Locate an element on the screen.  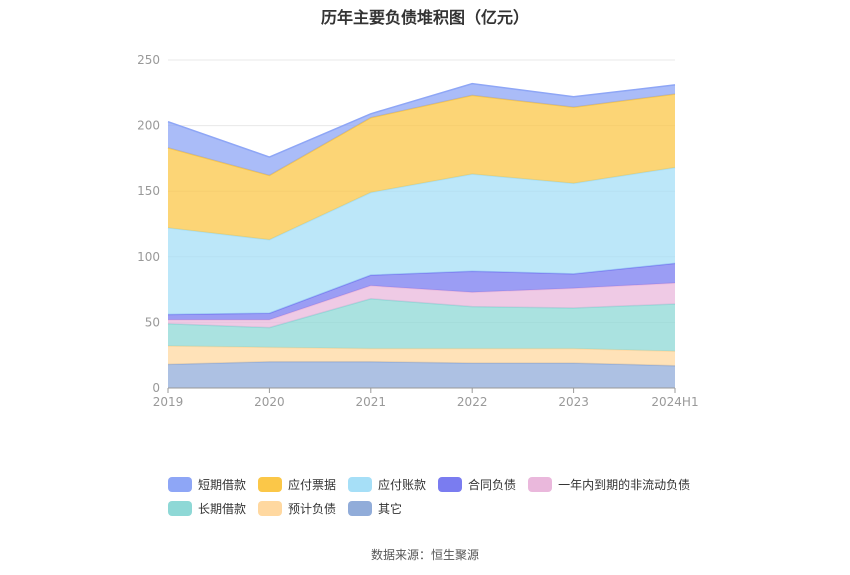
x-tick-label: 2023 is located at coordinates (573, 402).